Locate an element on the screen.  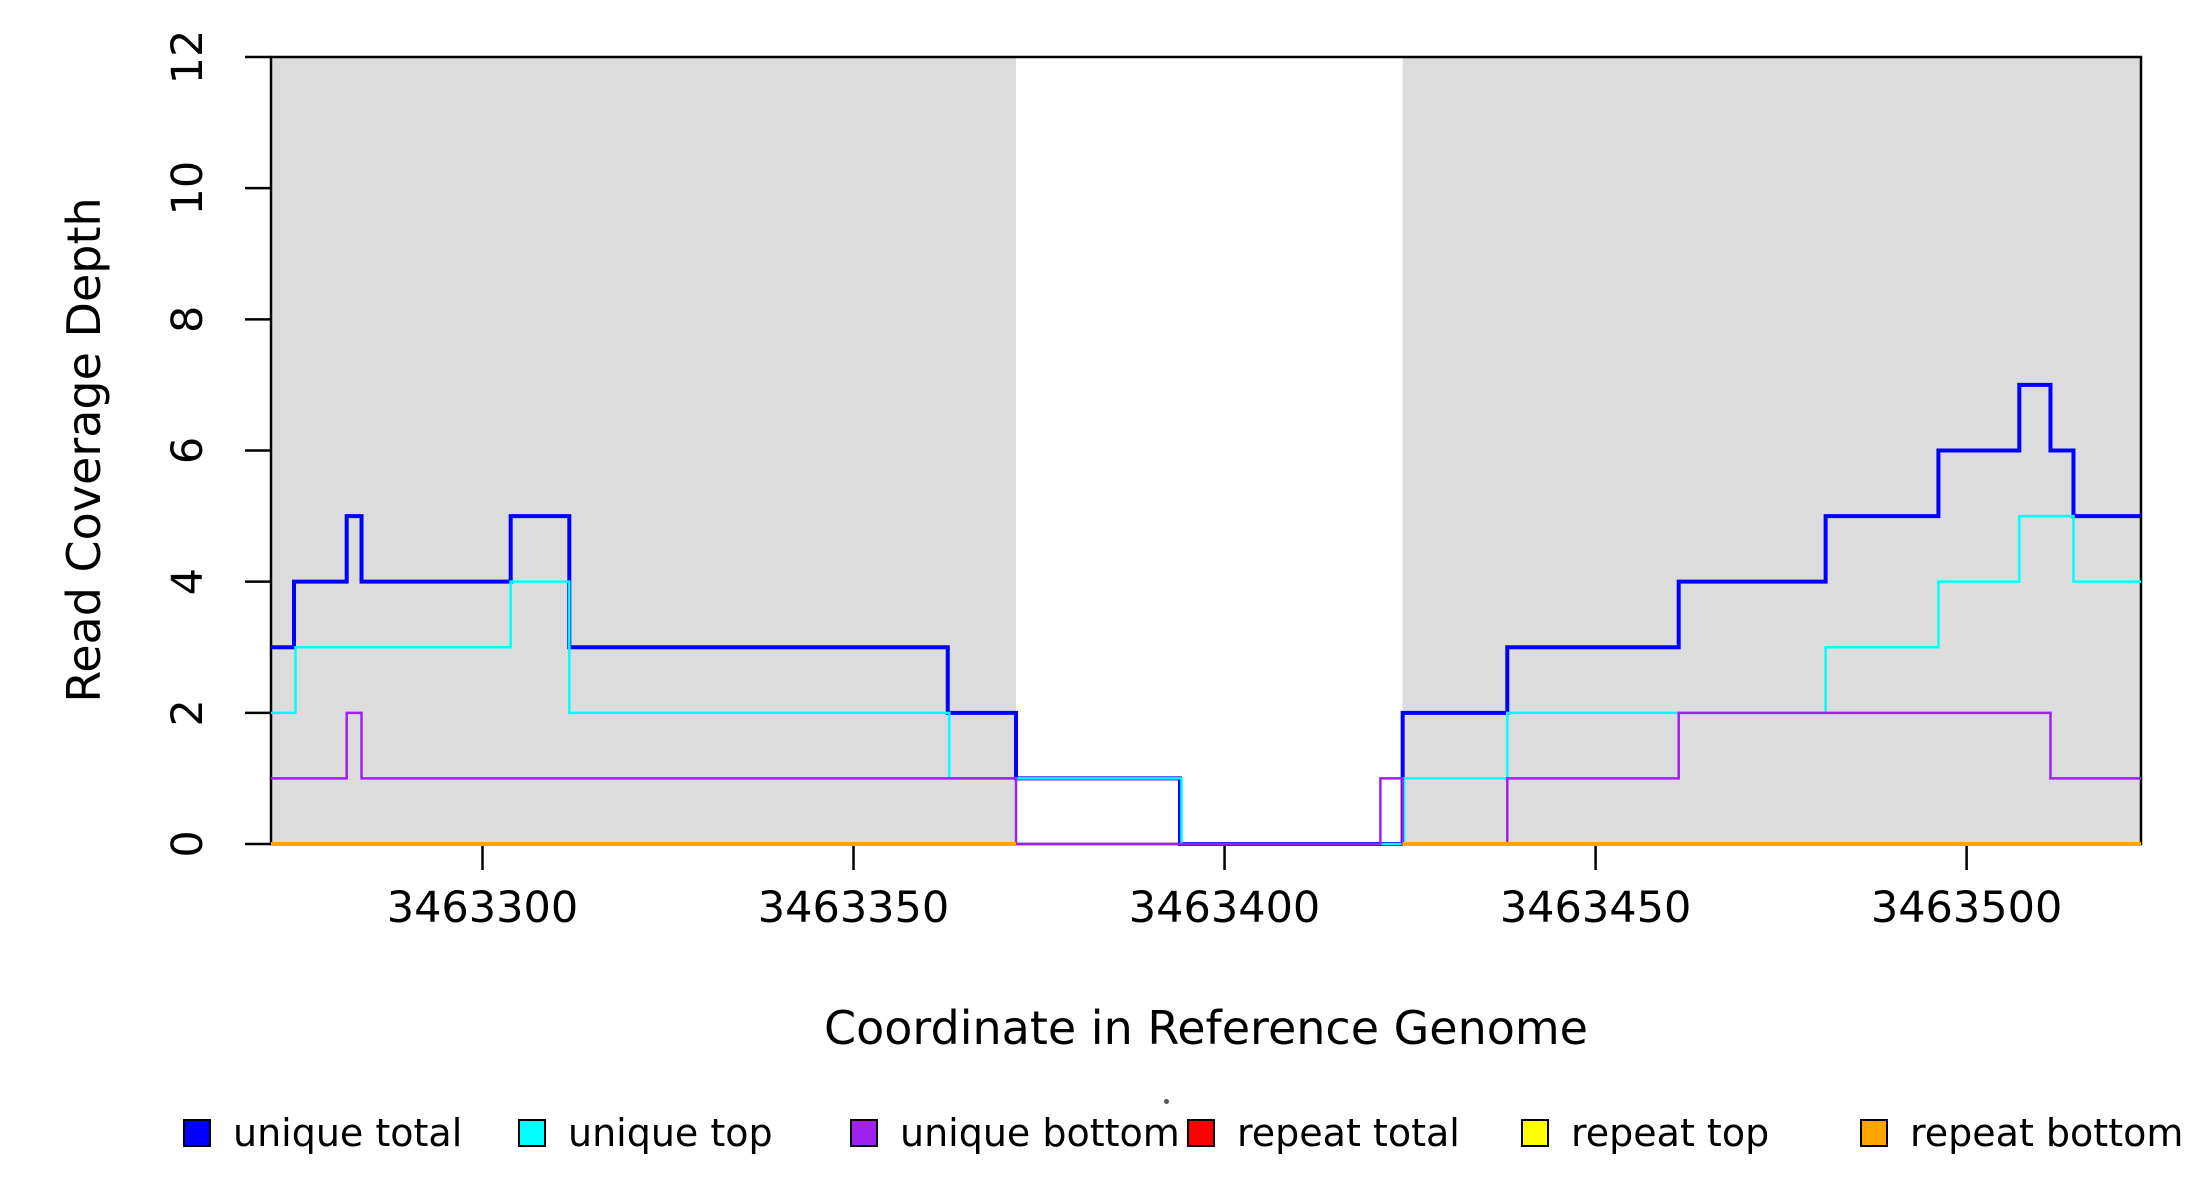
x-tick-label: 3463350 is located at coordinates (854, 908).